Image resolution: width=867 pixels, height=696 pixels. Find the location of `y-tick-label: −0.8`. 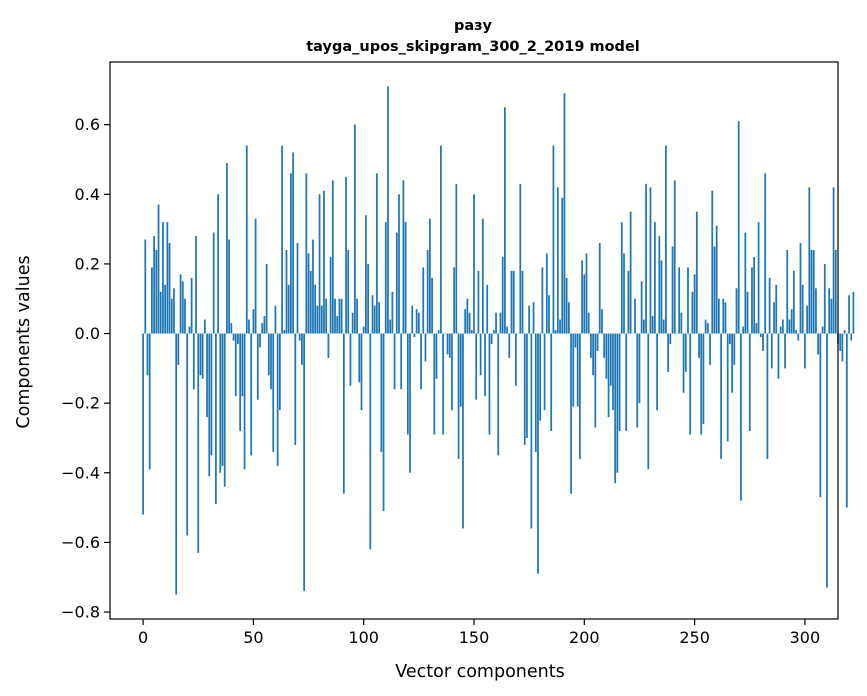

y-tick-label: −0.8 is located at coordinates (80, 612).